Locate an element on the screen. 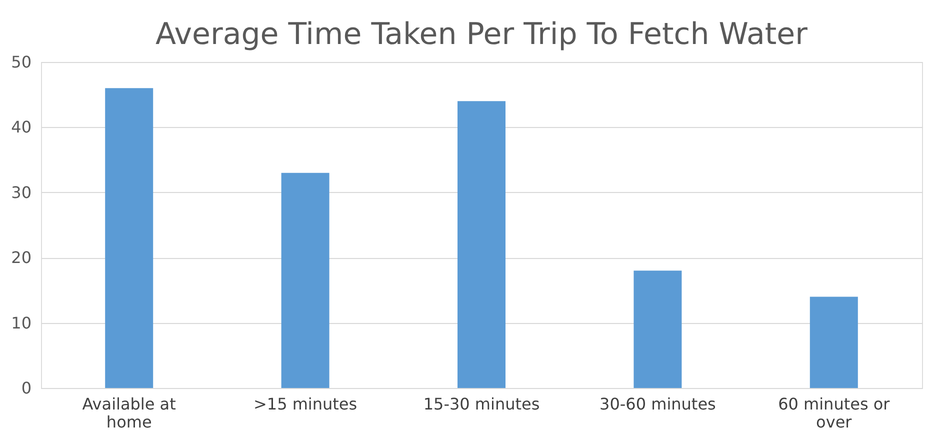 The image size is (937, 440). x-tick-label: 15-30 minutes is located at coordinates (481, 404).